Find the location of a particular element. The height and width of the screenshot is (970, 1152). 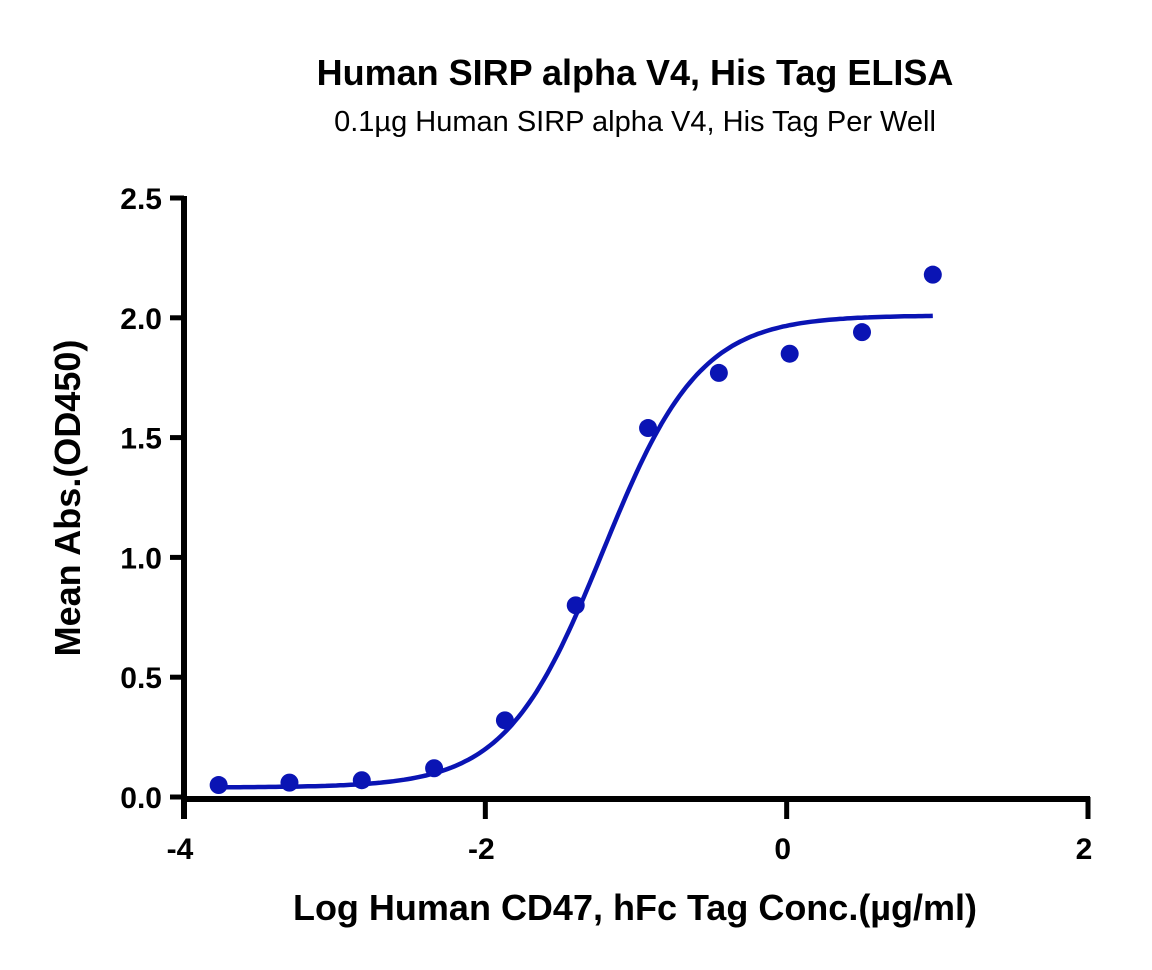

y-axis-label: Mean Abs.(OD450) is located at coordinates (67, 498).